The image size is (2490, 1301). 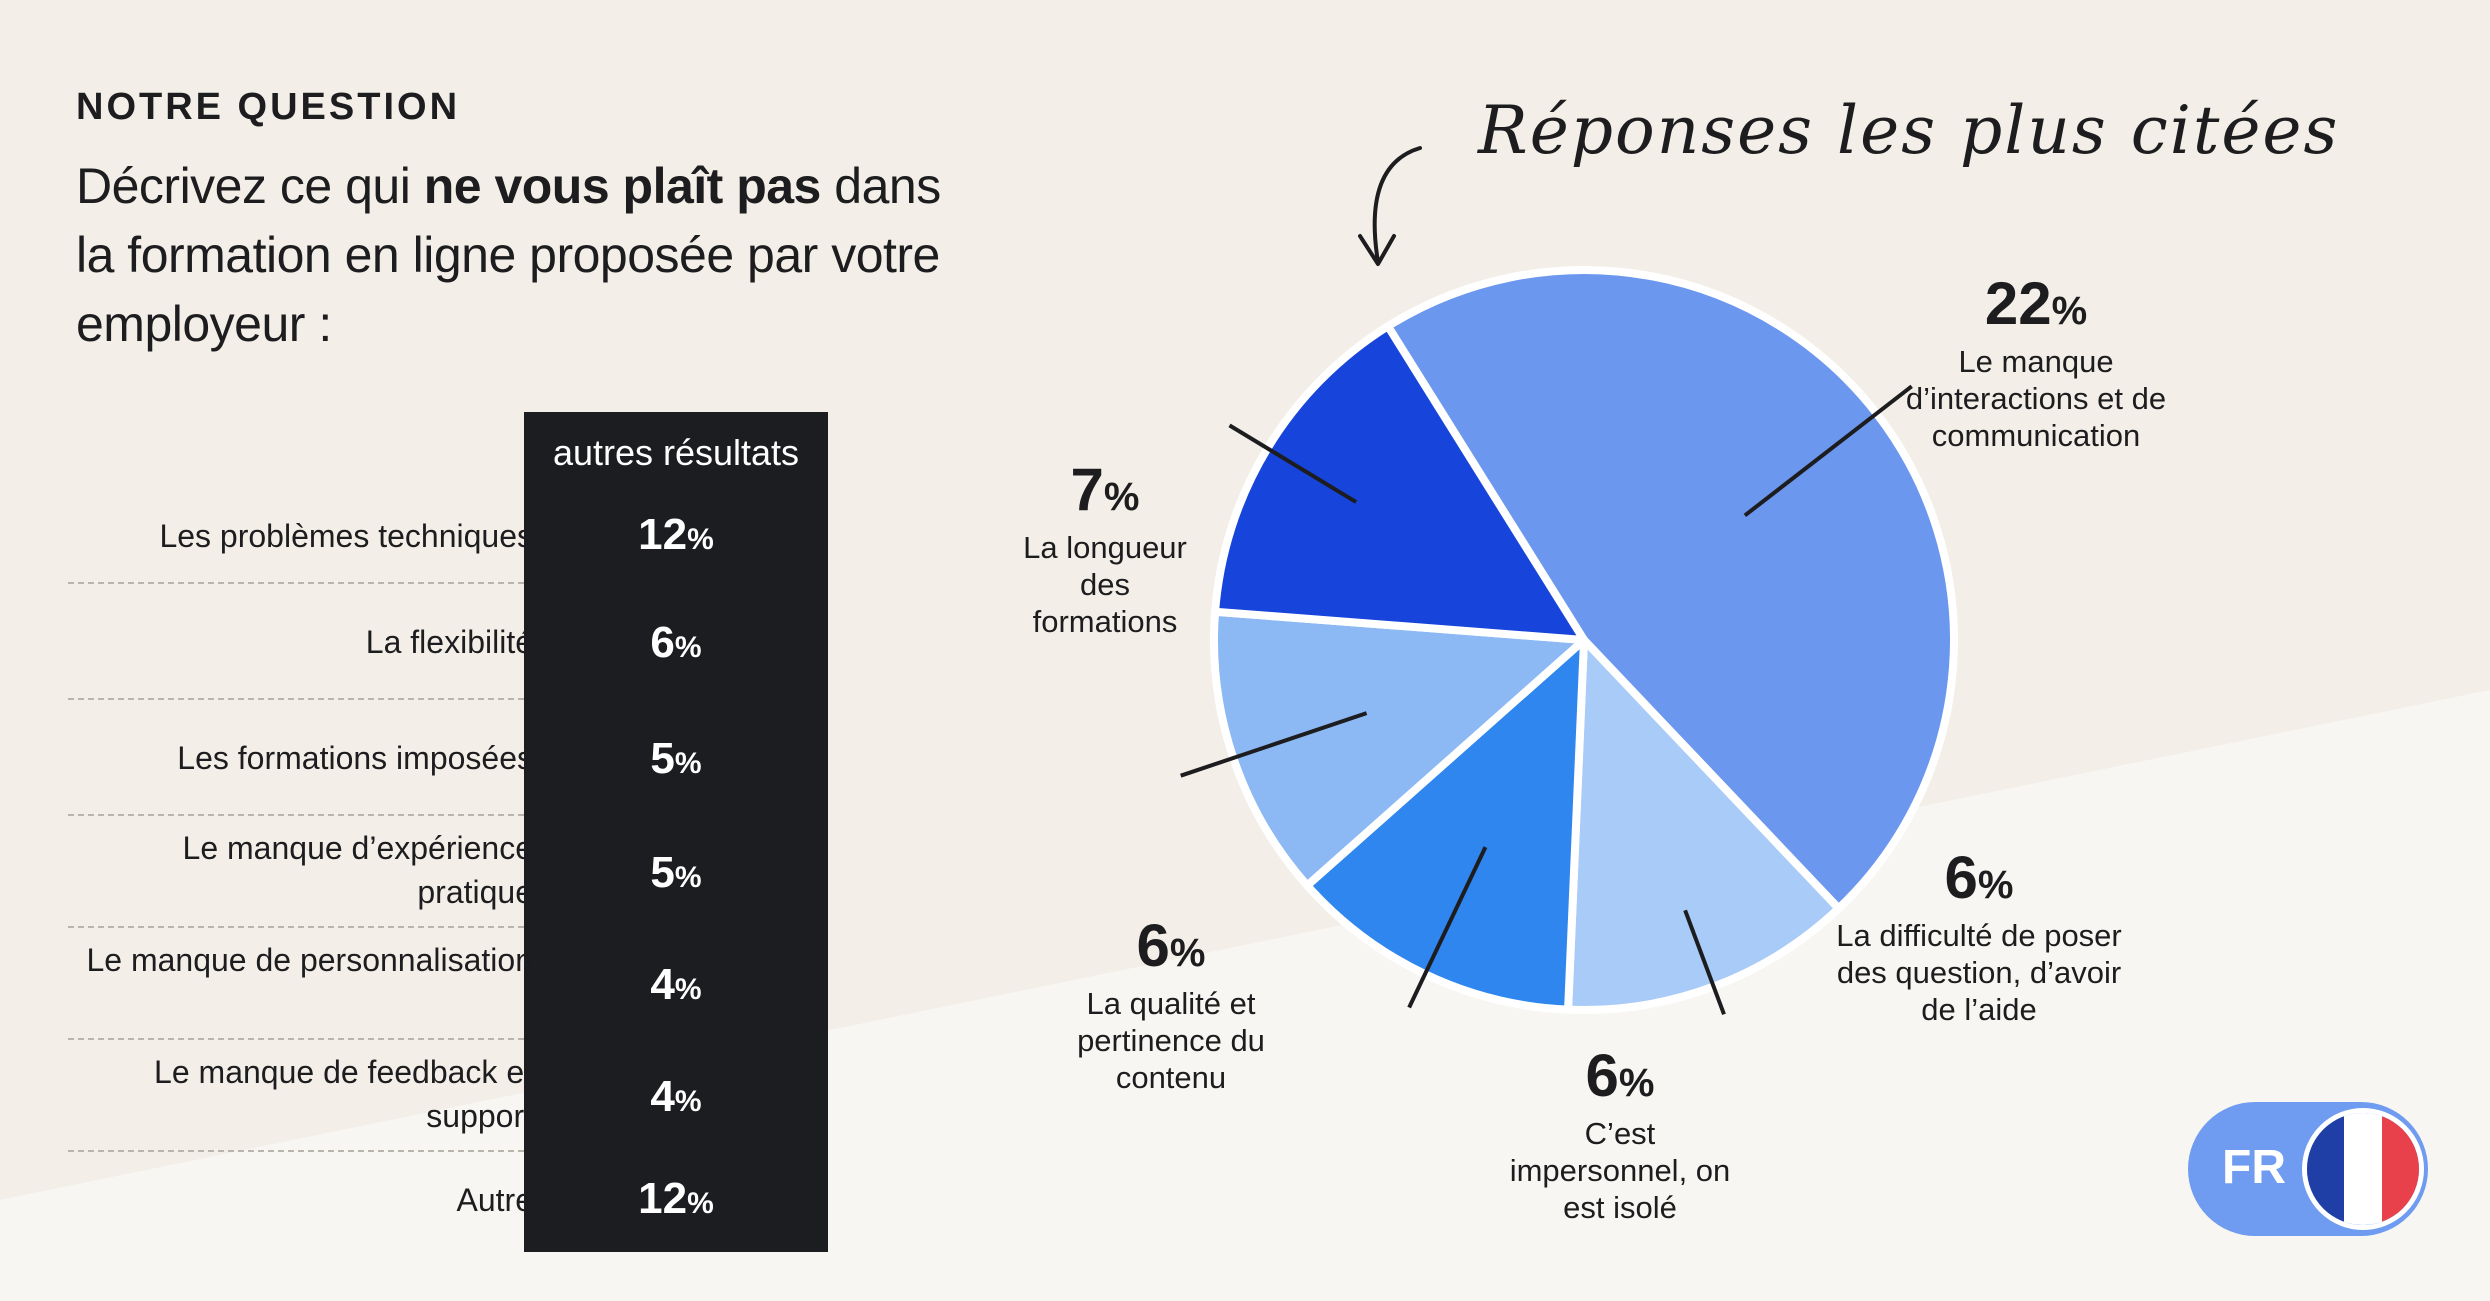 I want to click on table-row: La flexibilité 6%, so click(x=448, y=641).